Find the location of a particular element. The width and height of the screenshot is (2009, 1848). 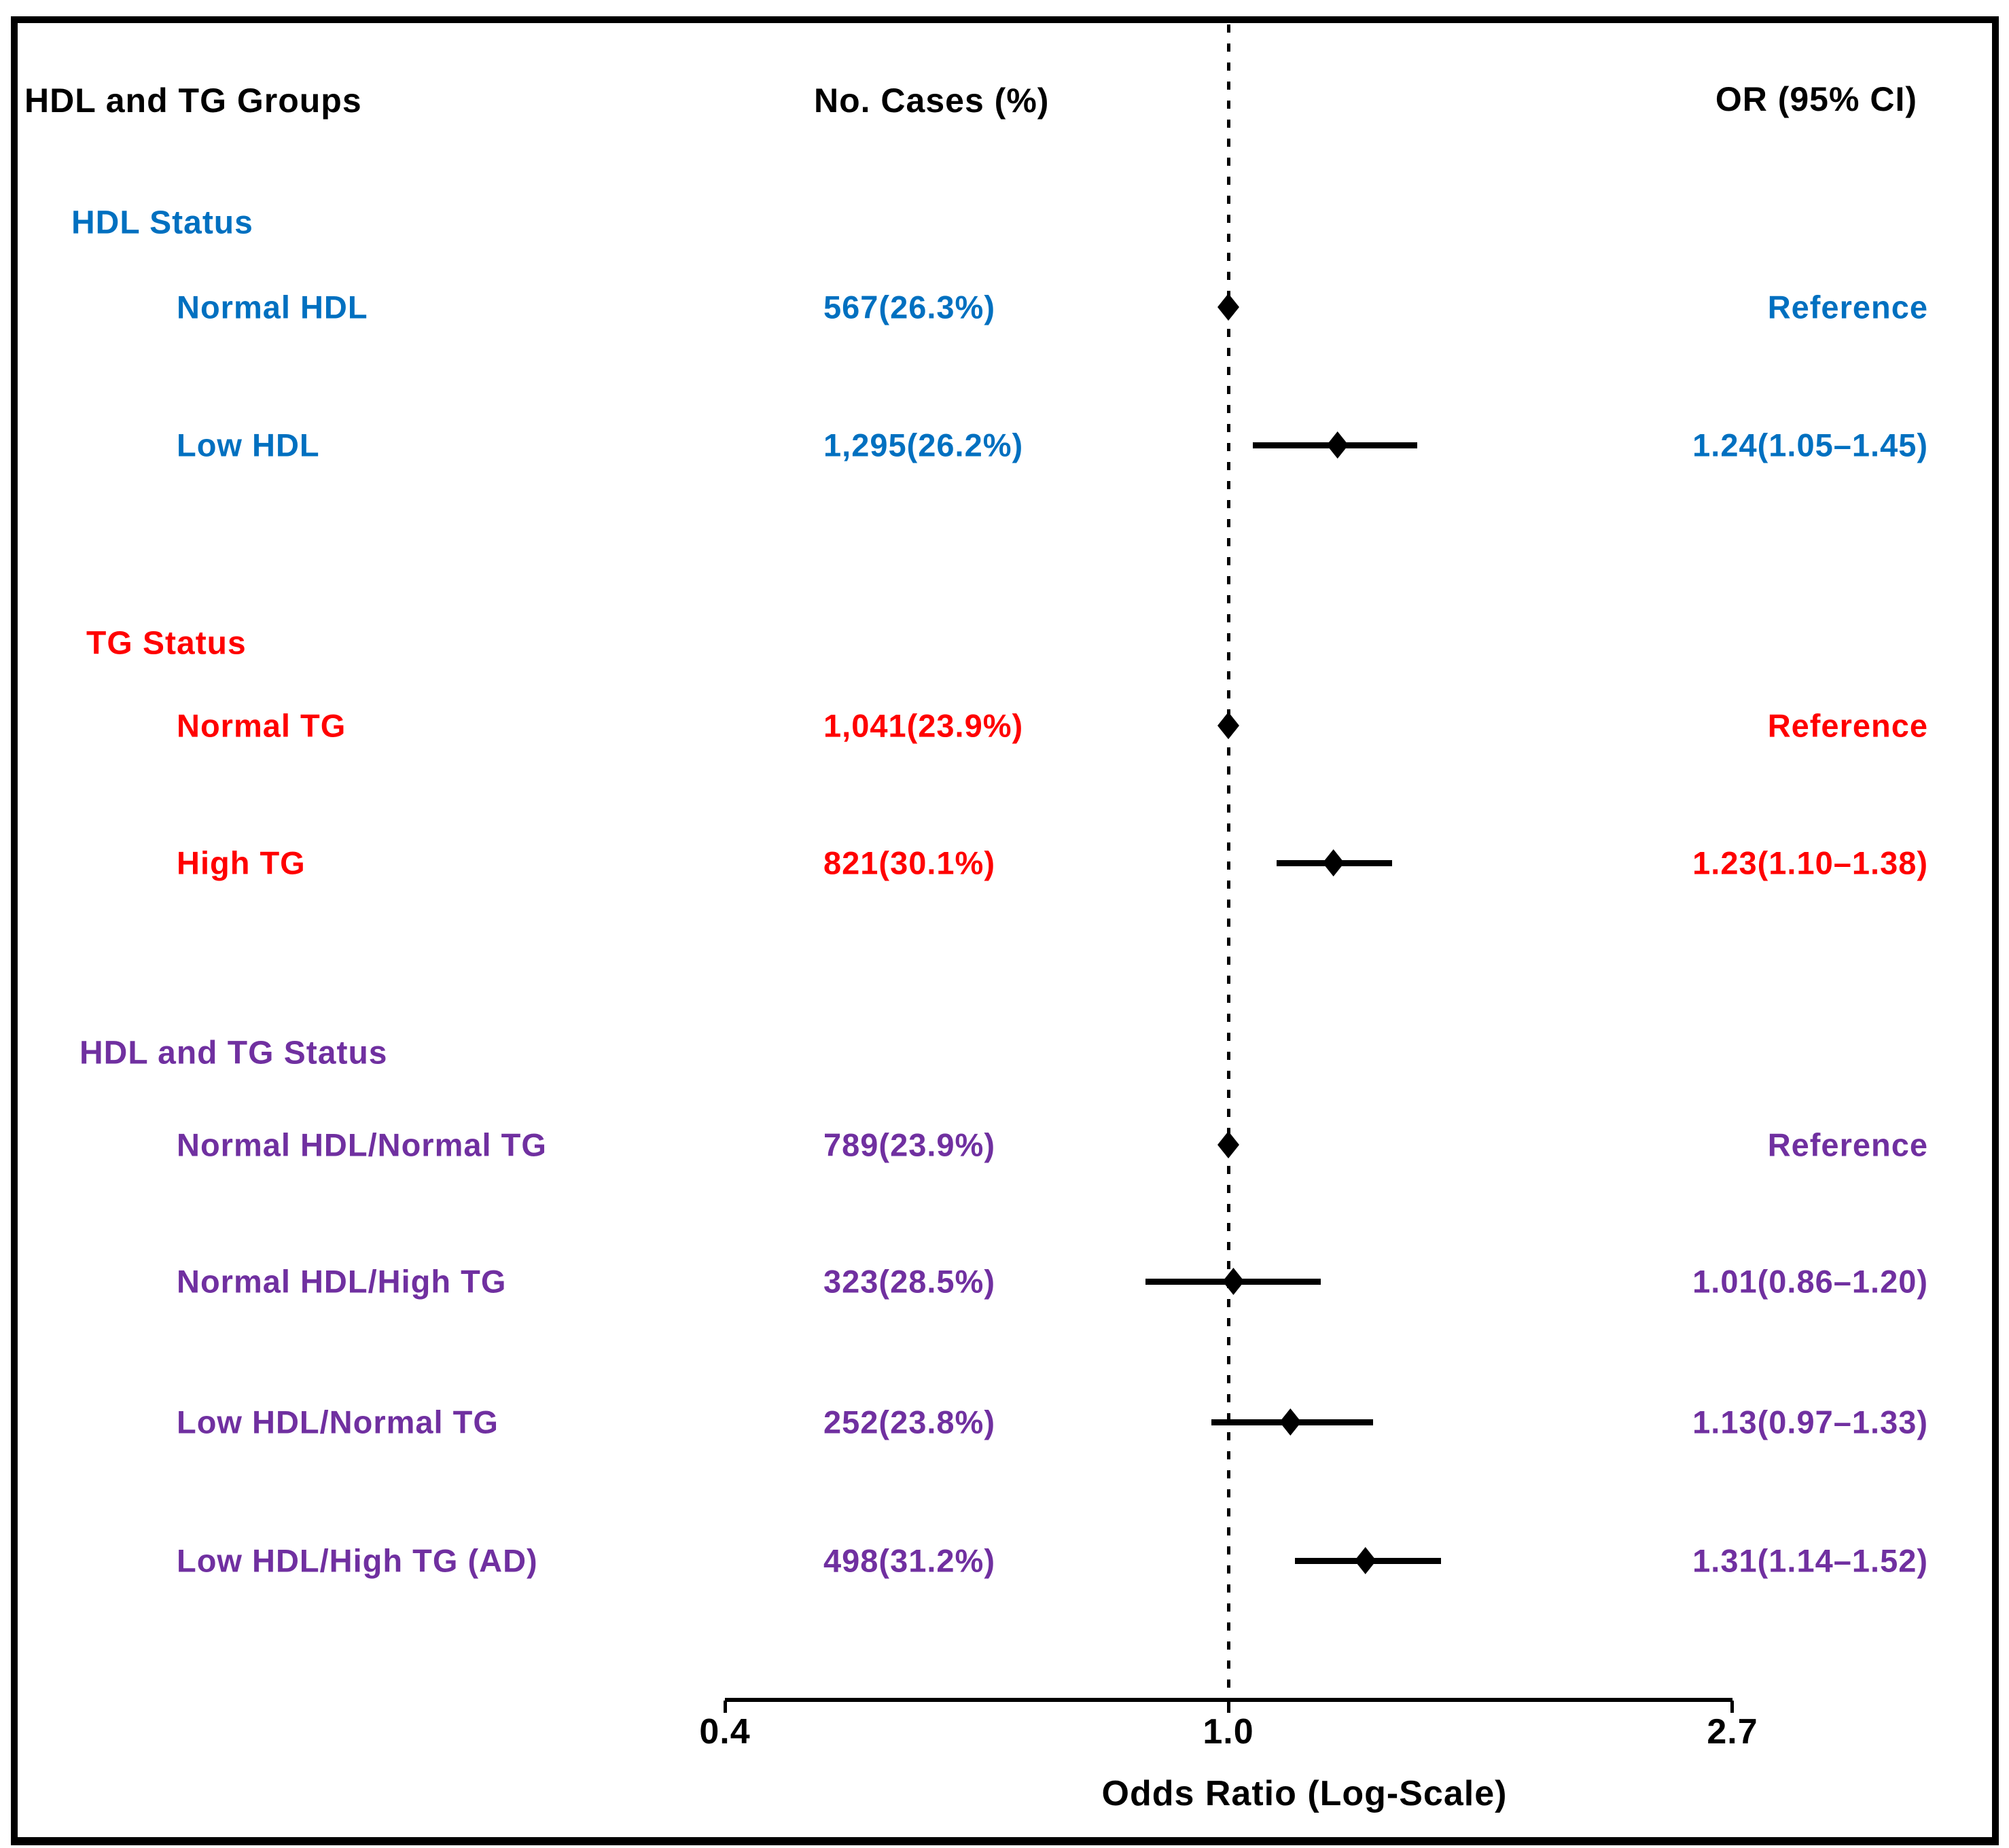

row-cases-value: 821(30.1%) is located at coordinates (909, 863).